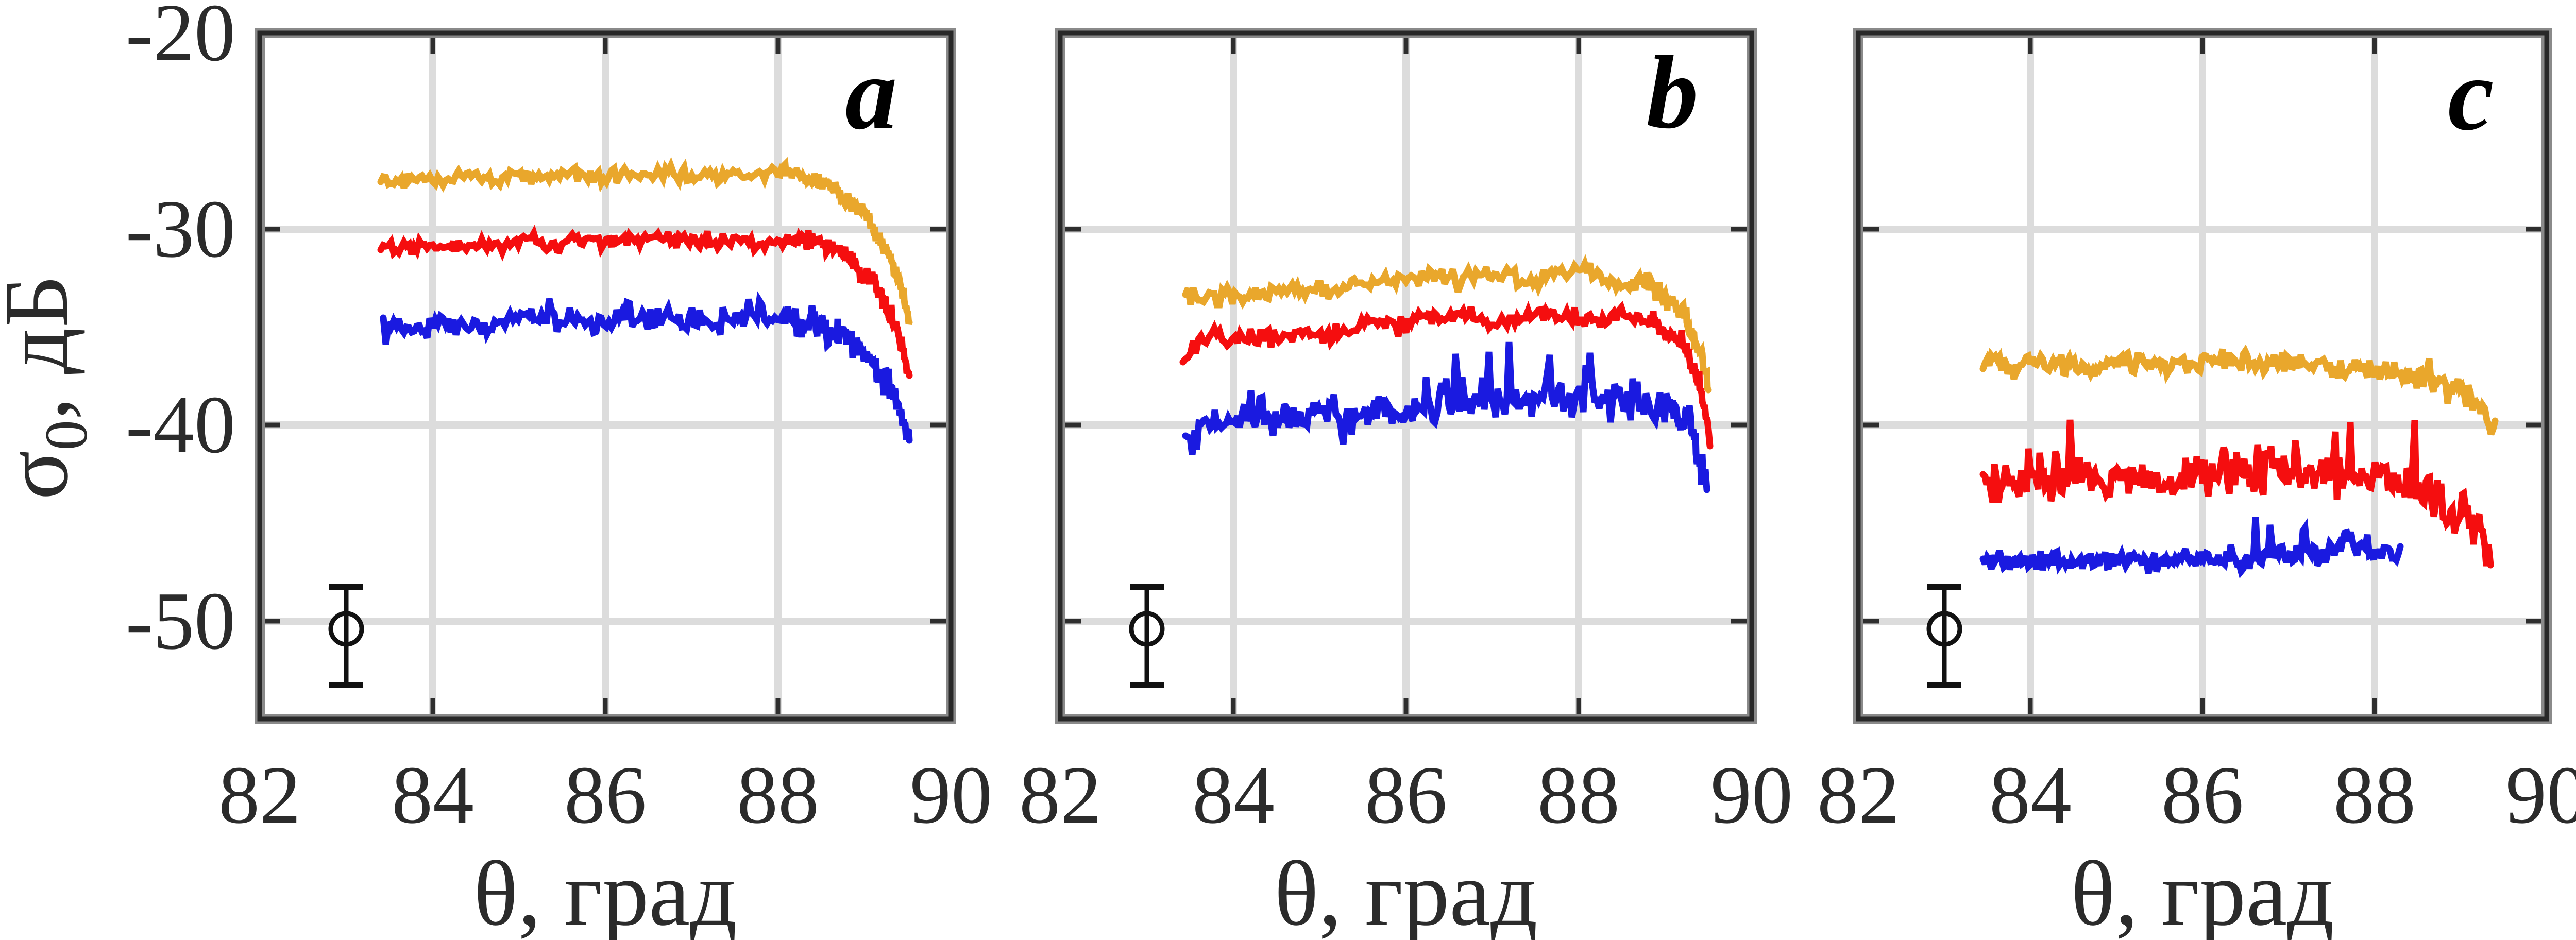  Describe the element at coordinates (1673, 92) in the screenshot. I see `svg-text: b` at that location.